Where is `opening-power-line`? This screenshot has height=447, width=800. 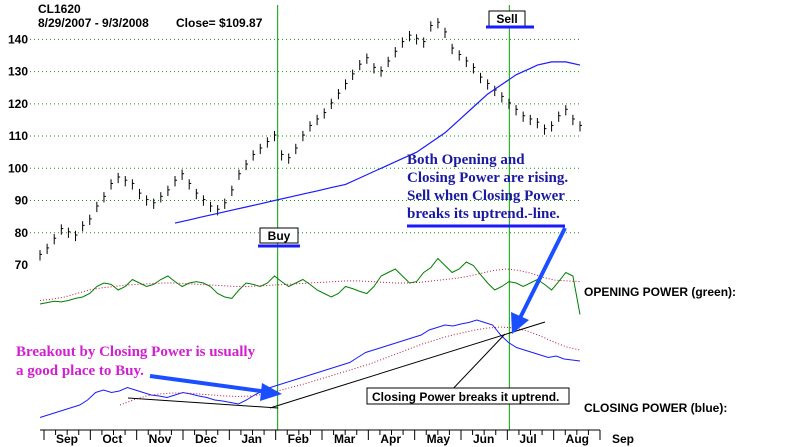 opening-power-line is located at coordinates (310, 286).